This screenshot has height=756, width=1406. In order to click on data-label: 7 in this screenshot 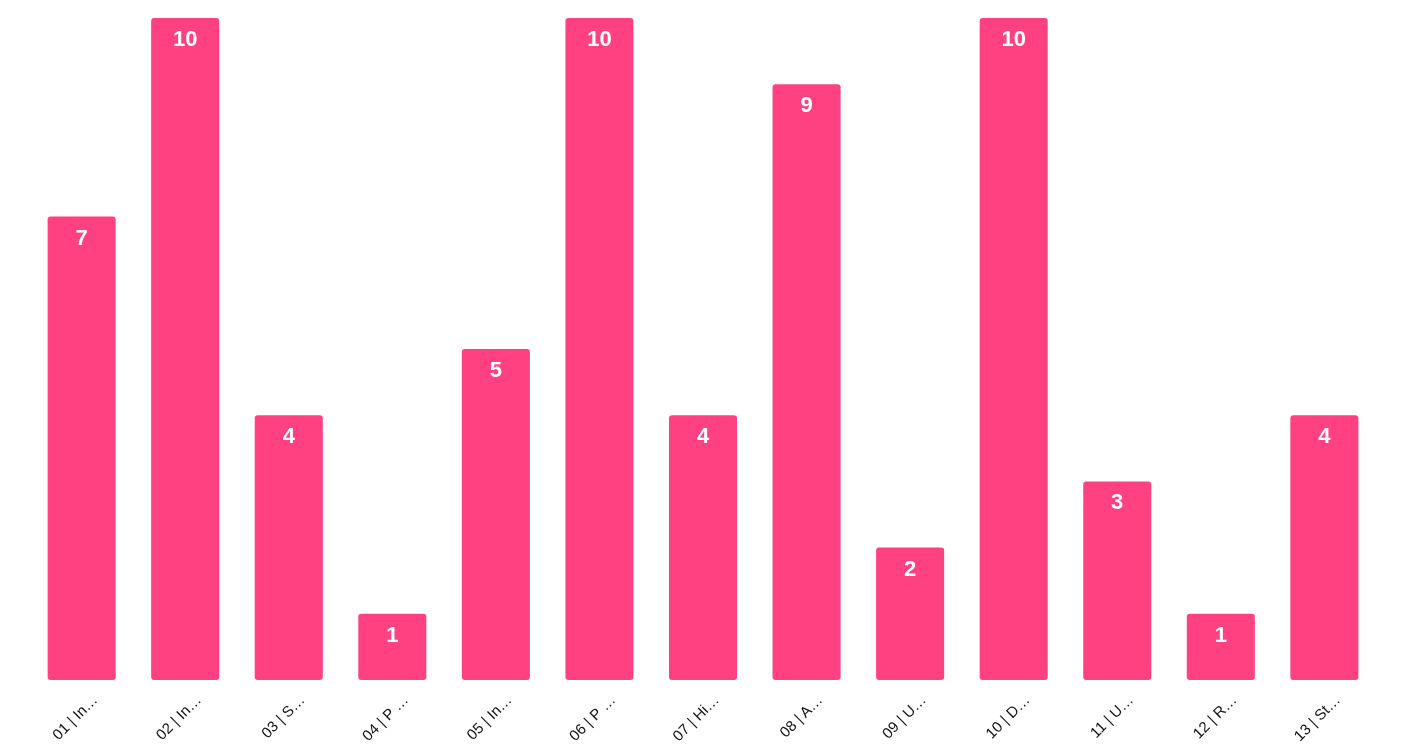, I will do `click(81, 237)`.